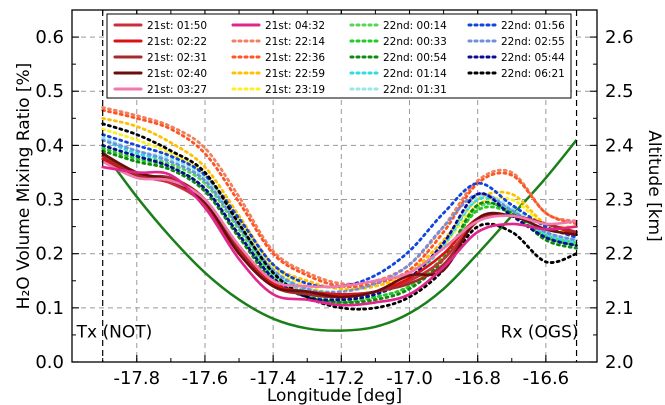 This screenshot has height=405, width=665. What do you see at coordinates (295, 90) in the screenshot?
I see `legend-label-9: 21st: 23:19` at bounding box center [295, 90].